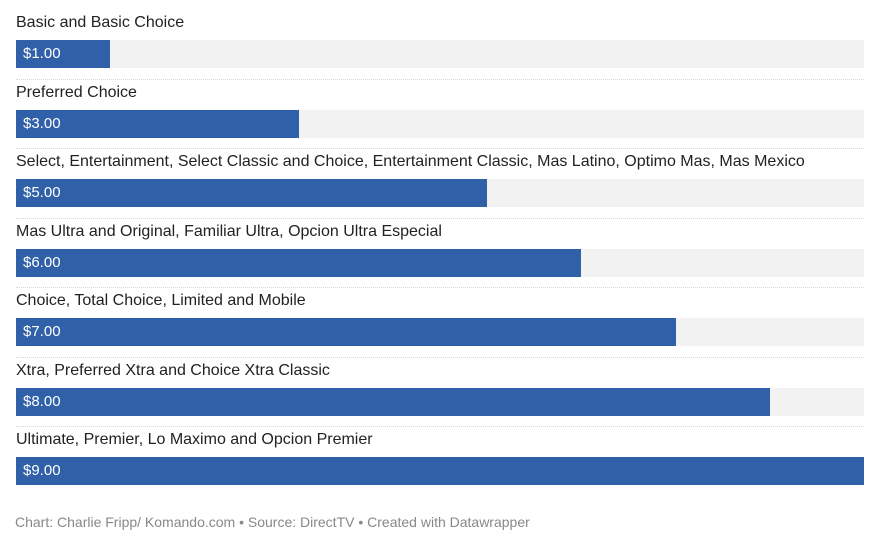 The height and width of the screenshot is (546, 879). Describe the element at coordinates (157, 123) in the screenshot. I see `bar: $3.00` at that location.